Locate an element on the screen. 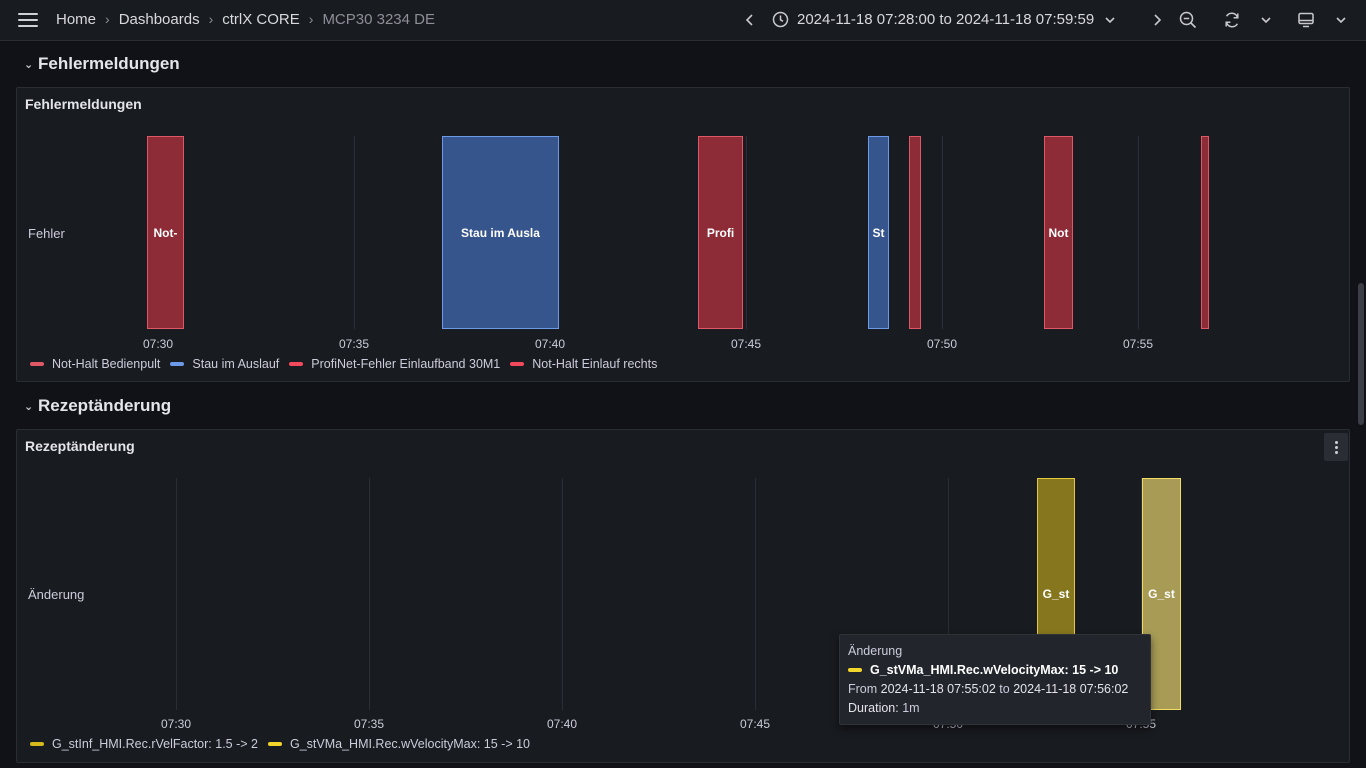  panel-menu-button is located at coordinates (1336, 447).